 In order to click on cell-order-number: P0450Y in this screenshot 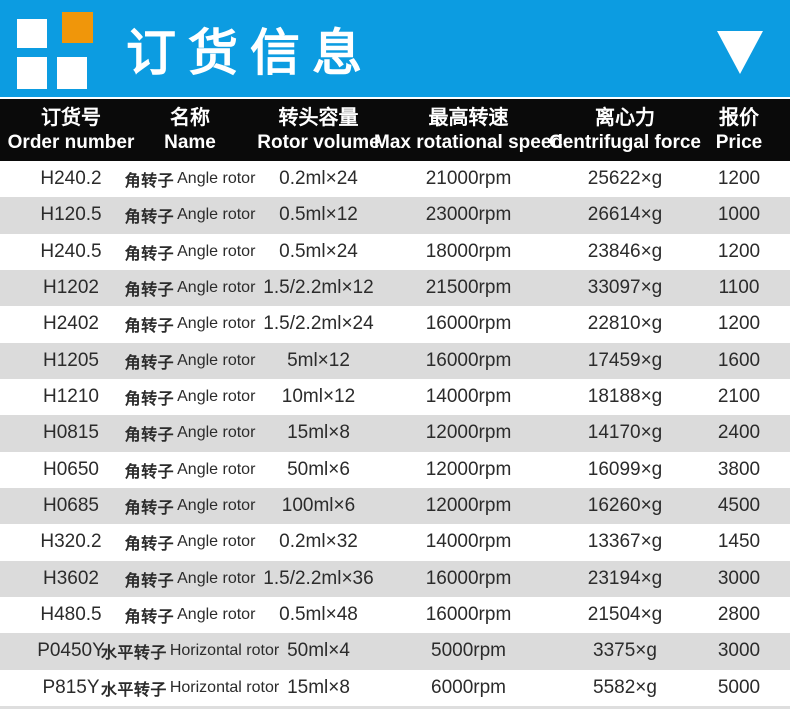, I will do `click(71, 651)`.